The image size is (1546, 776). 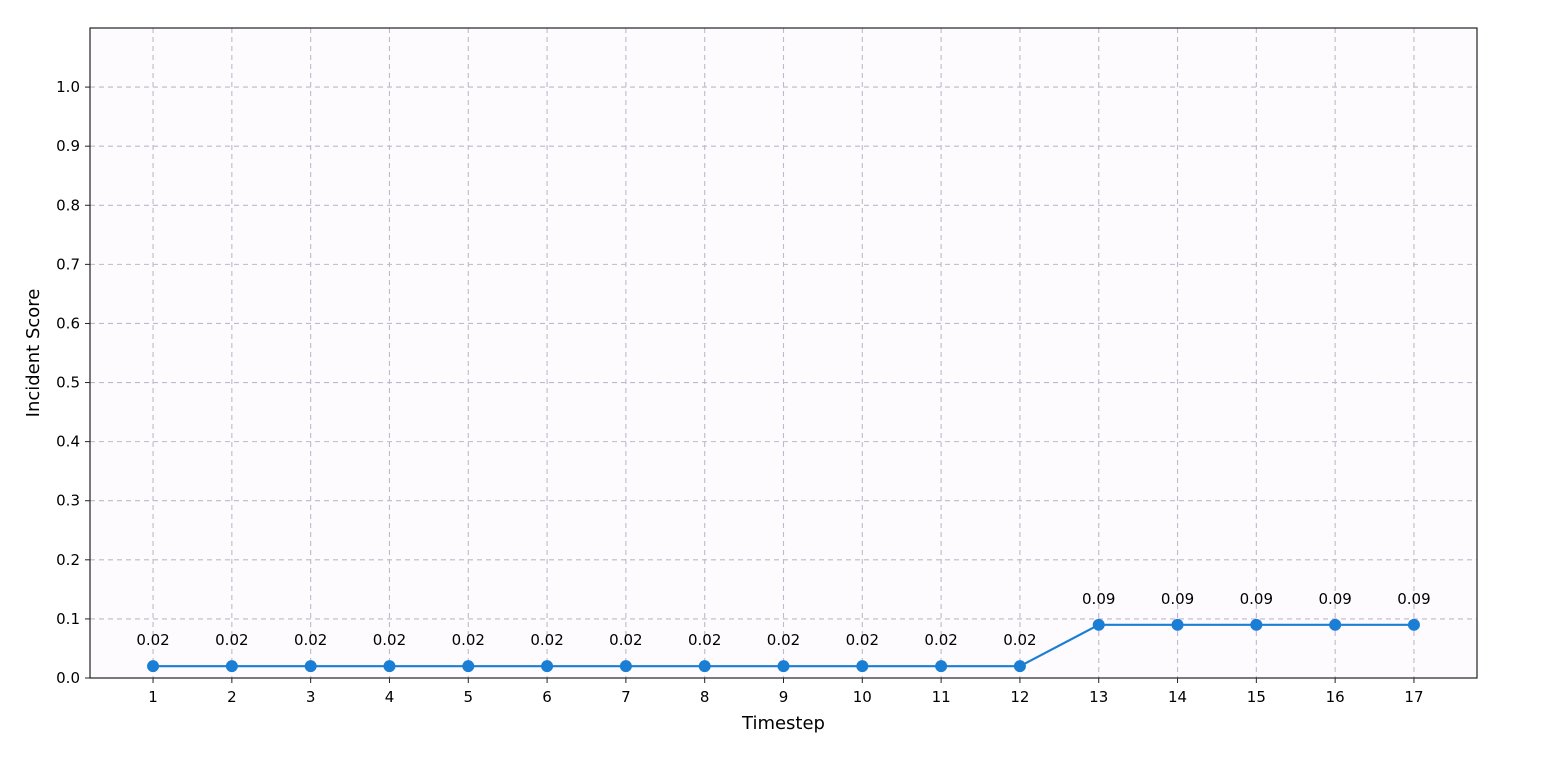 I want to click on x-tick-label: 15, so click(x=1256, y=697).